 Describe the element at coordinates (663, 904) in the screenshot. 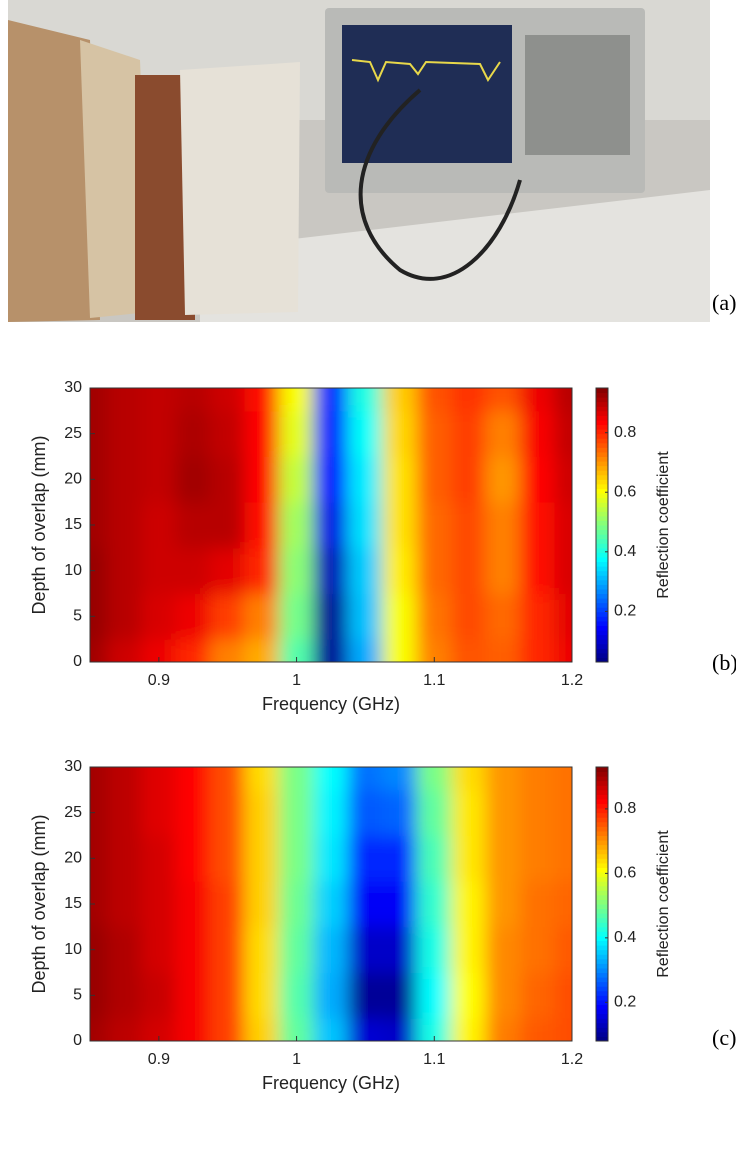

I see `colorbar-label: Reflection coefficient` at that location.